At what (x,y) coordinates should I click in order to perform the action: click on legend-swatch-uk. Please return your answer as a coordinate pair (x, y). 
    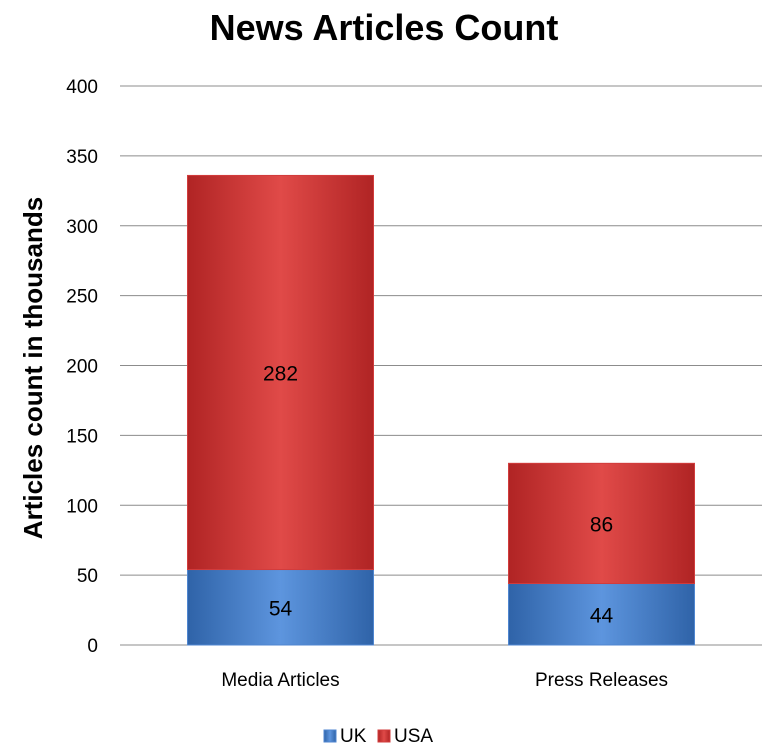
    Looking at the image, I should click on (330, 736).